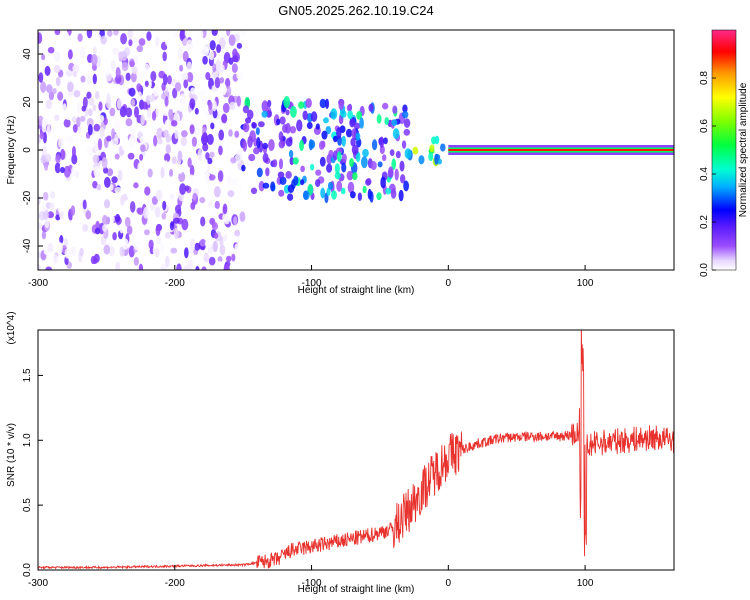  What do you see at coordinates (175, 283) in the screenshot?
I see `x-tick-label: -200` at bounding box center [175, 283].